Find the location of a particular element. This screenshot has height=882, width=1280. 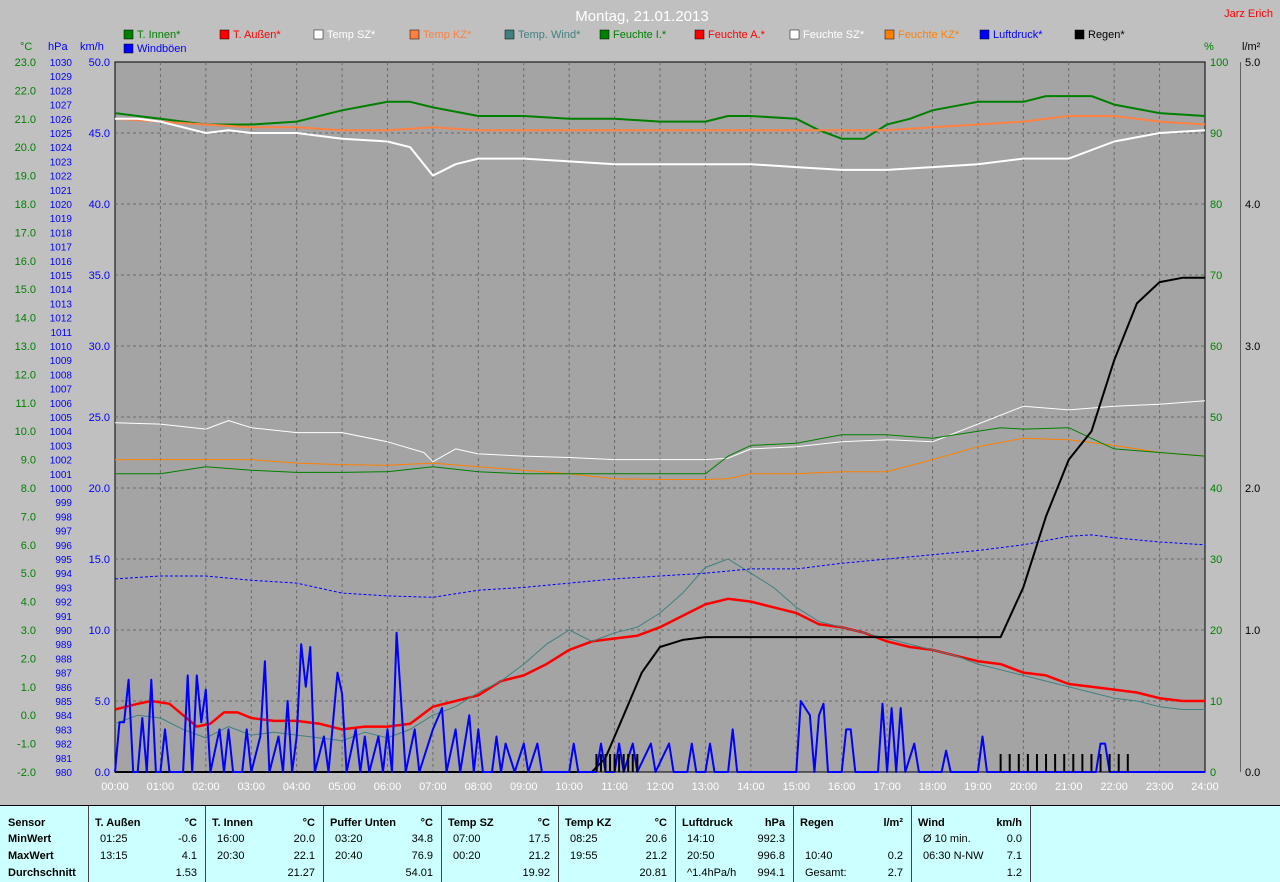

rain-tick-label: 1.0 is located at coordinates (1252, 631).